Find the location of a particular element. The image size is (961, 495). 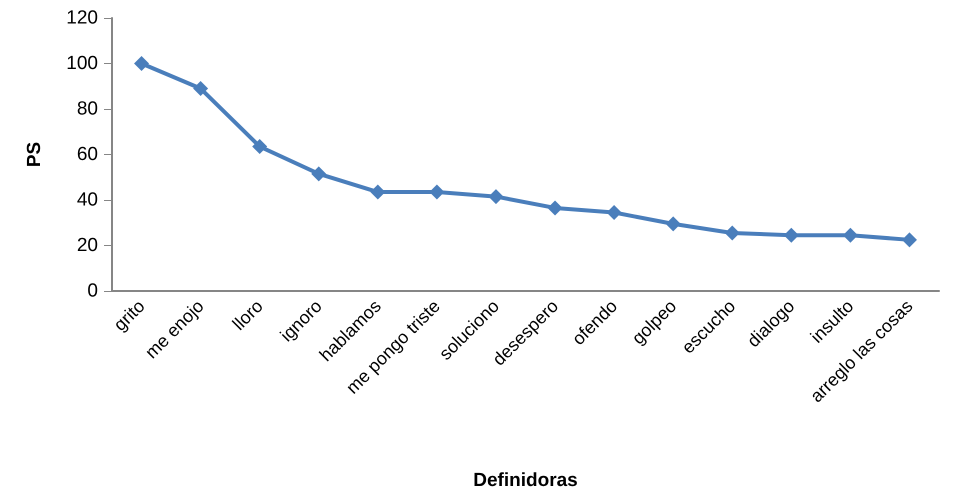

y-tick-label: 120 is located at coordinates (82, 18).